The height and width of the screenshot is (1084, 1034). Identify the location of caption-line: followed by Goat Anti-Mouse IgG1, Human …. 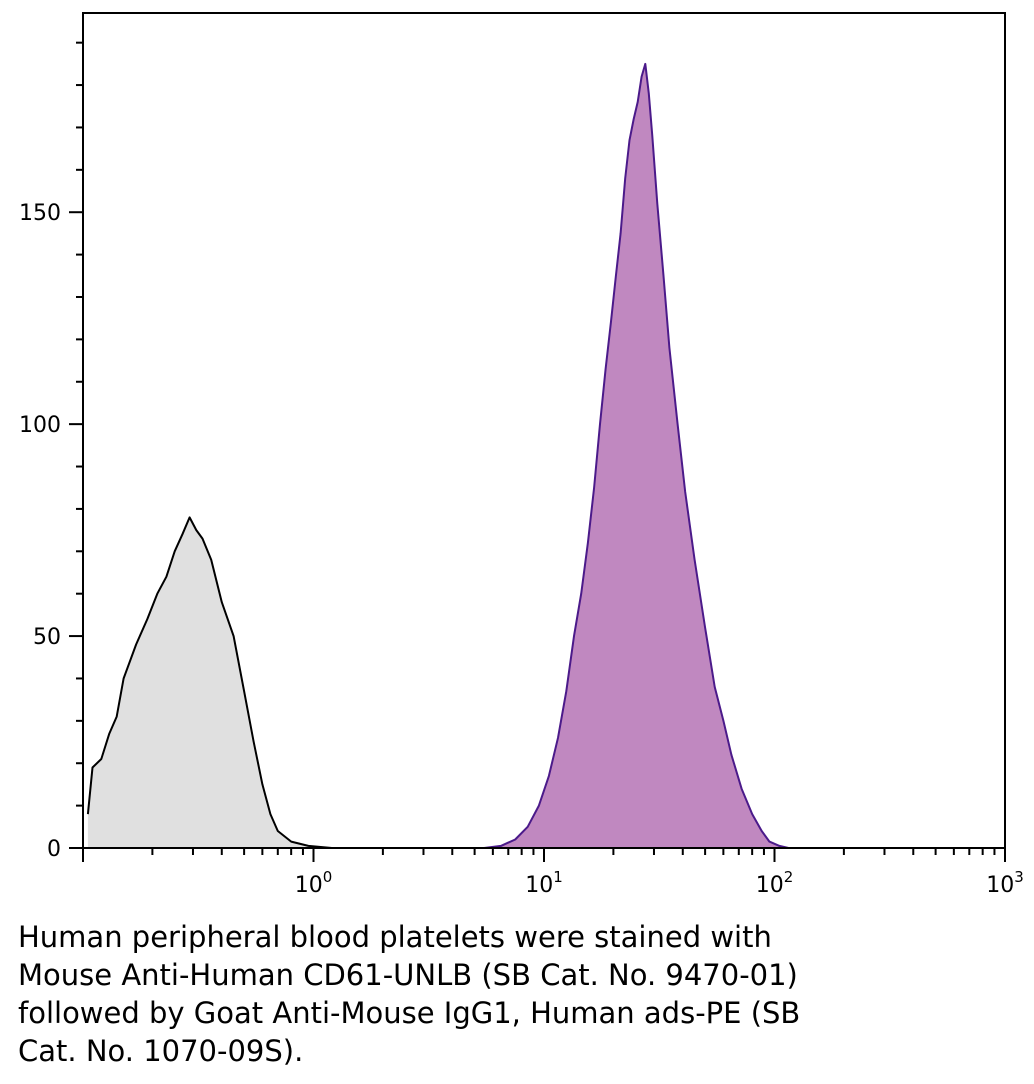
(409, 1013).